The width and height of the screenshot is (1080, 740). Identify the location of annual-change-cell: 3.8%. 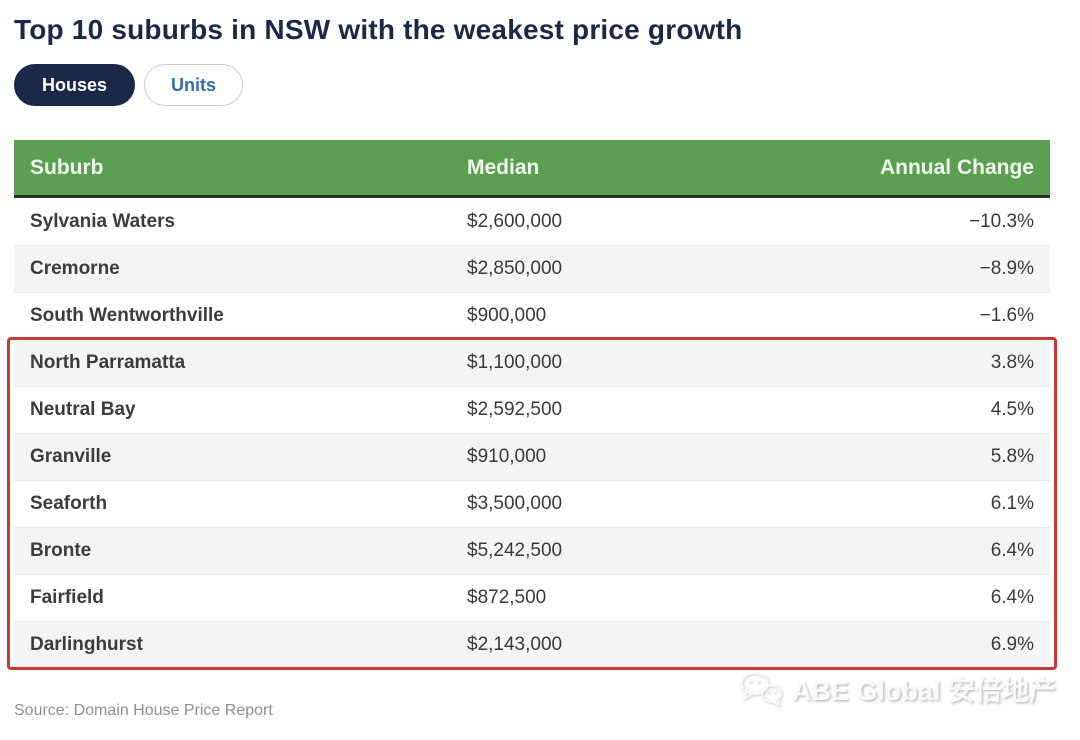
(1012, 362).